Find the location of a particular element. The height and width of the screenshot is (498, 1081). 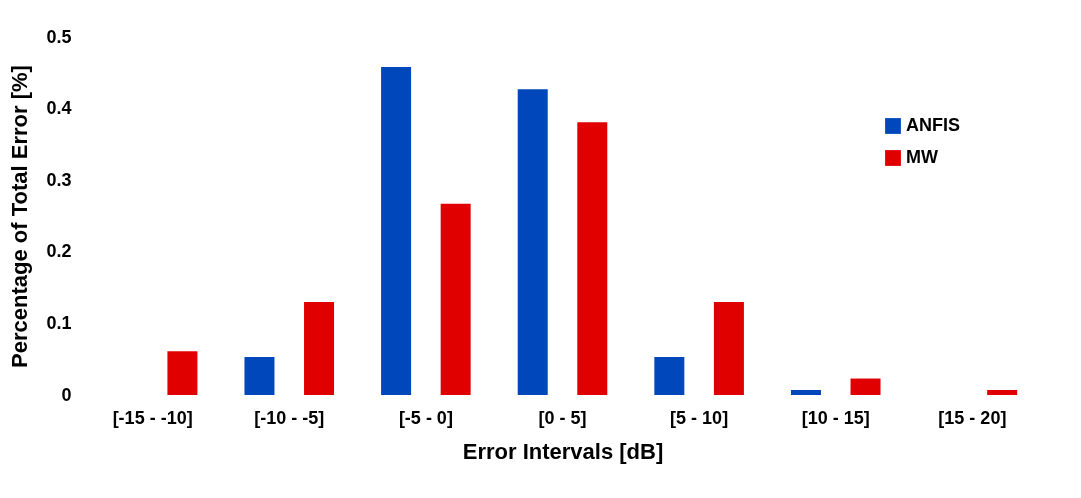

x-tick-label: [-10 - -5] is located at coordinates (289, 417).